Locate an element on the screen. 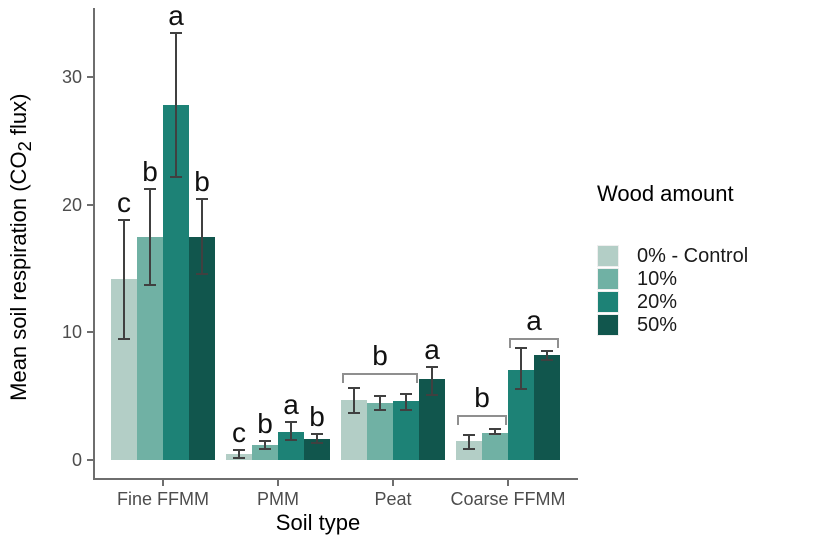  legend-item: 0% - Control is located at coordinates (697, 256).